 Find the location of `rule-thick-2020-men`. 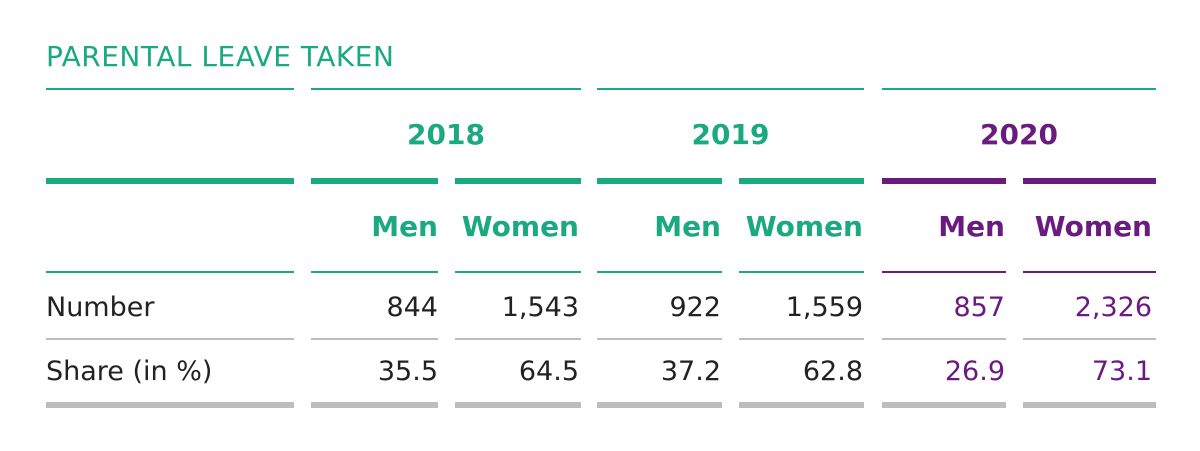

rule-thick-2020-men is located at coordinates (944, 181).